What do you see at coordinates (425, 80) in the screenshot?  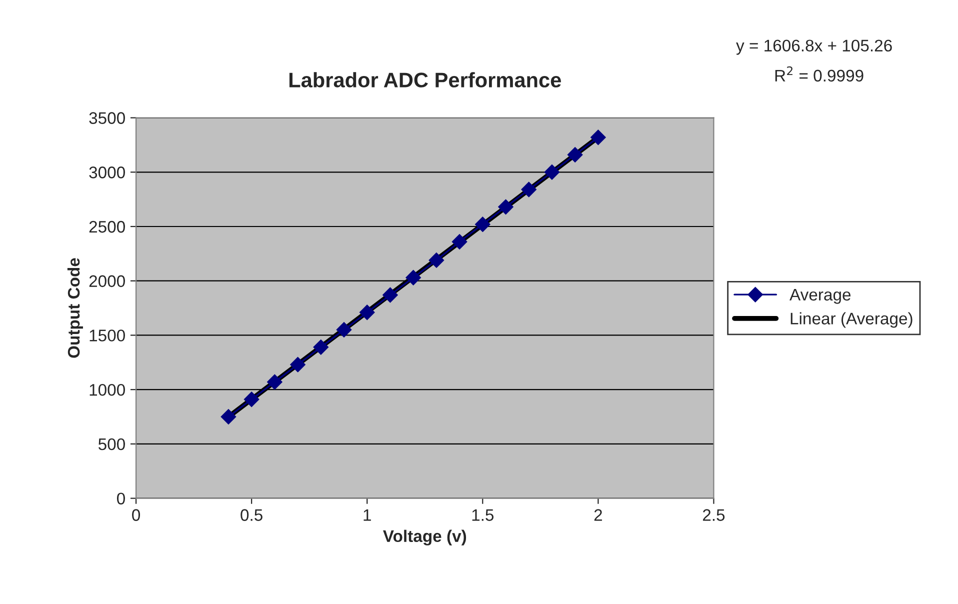 I see `chart-title: Labrador ADC Performance` at bounding box center [425, 80].